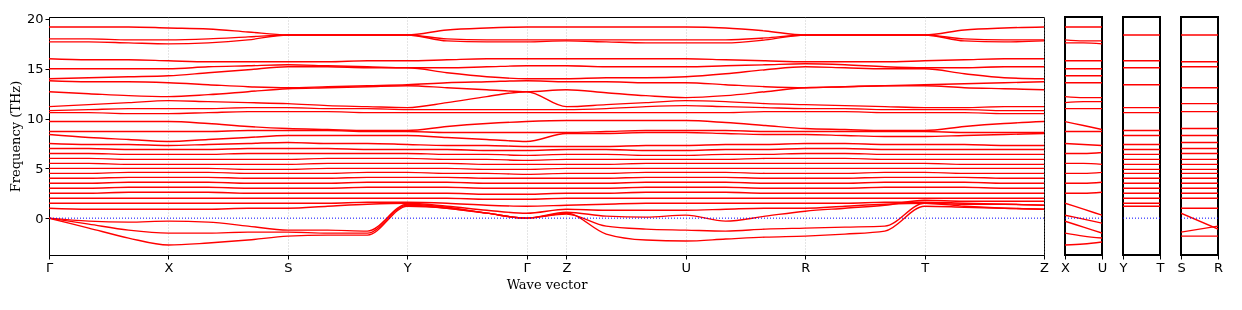 The width and height of the screenshot is (1242, 310). Describe the element at coordinates (547, 284) in the screenshot. I see `x-axis-title: Wave vector` at that location.